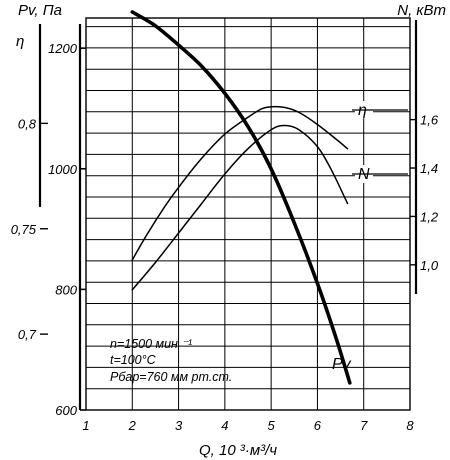 This screenshot has width=450, height=460. What do you see at coordinates (151, 344) in the screenshot?
I see `note-speed: n=1500 мин ⁻¹` at bounding box center [151, 344].